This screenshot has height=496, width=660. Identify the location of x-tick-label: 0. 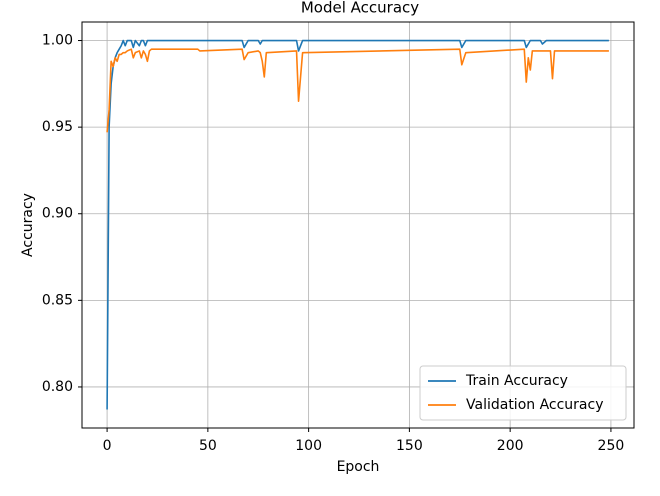
(107, 446).